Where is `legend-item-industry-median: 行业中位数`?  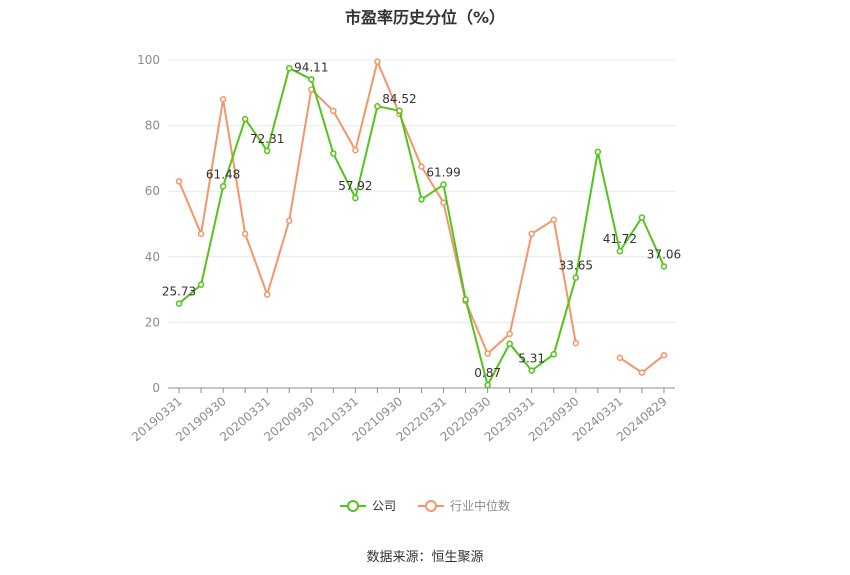 legend-item-industry-median: 行业中位数 is located at coordinates (464, 505).